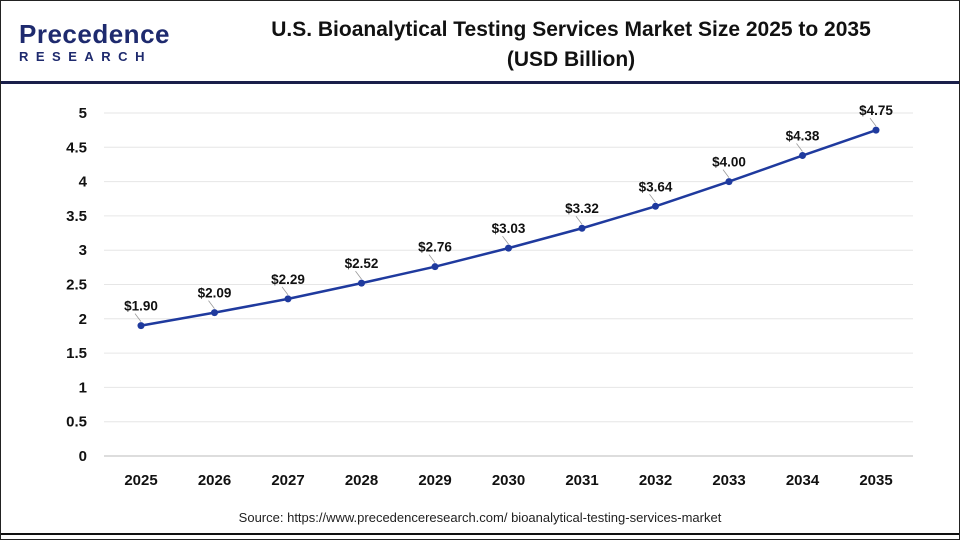  What do you see at coordinates (435, 247) in the screenshot?
I see `data-label: $2.76` at bounding box center [435, 247].